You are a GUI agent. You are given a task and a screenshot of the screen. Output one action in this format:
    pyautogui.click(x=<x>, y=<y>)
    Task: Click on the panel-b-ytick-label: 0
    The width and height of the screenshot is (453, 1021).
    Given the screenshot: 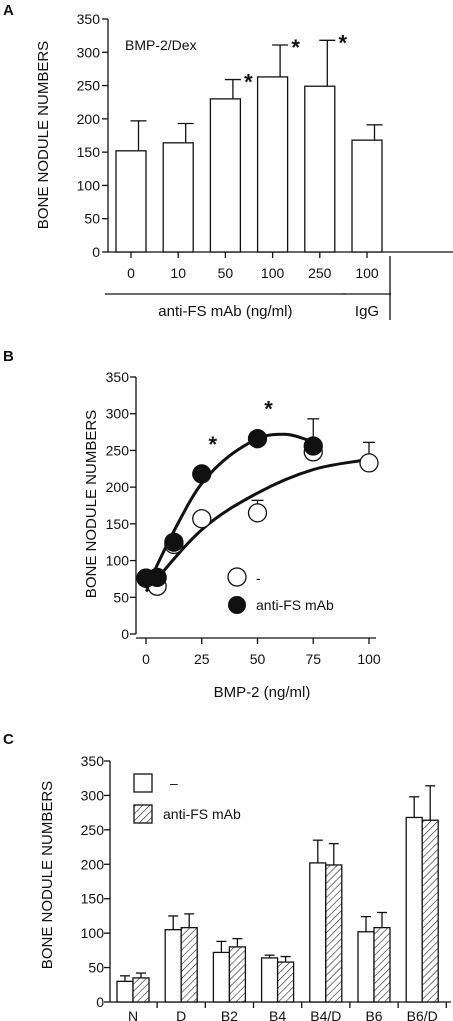 What is the action you would take?
    pyautogui.click(x=125, y=634)
    